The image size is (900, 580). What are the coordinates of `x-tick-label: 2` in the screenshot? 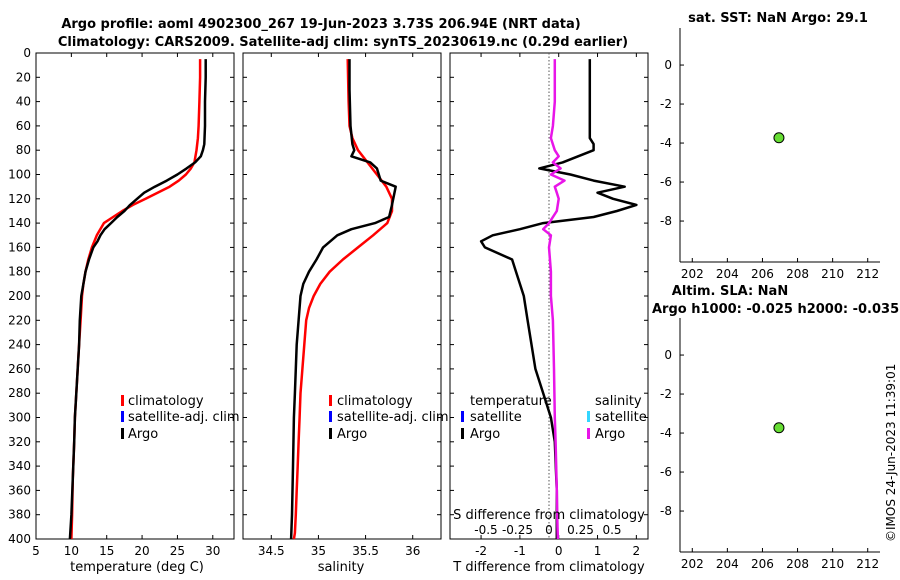 It's located at (637, 551).